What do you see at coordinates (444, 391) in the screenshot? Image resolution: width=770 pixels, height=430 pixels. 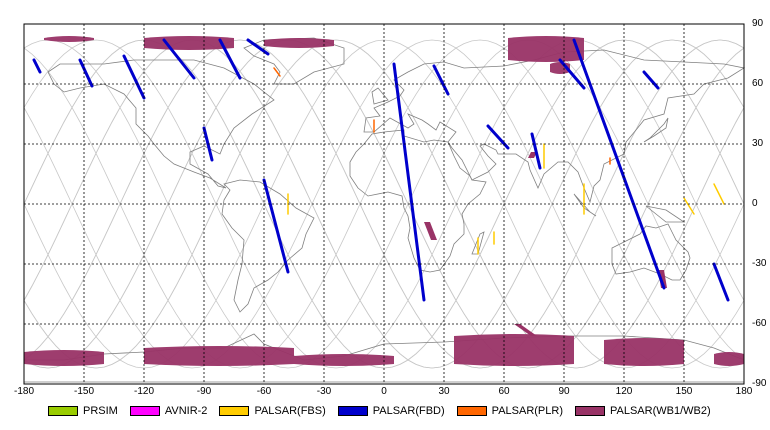 I see `x-tick-label: 30` at bounding box center [444, 391].